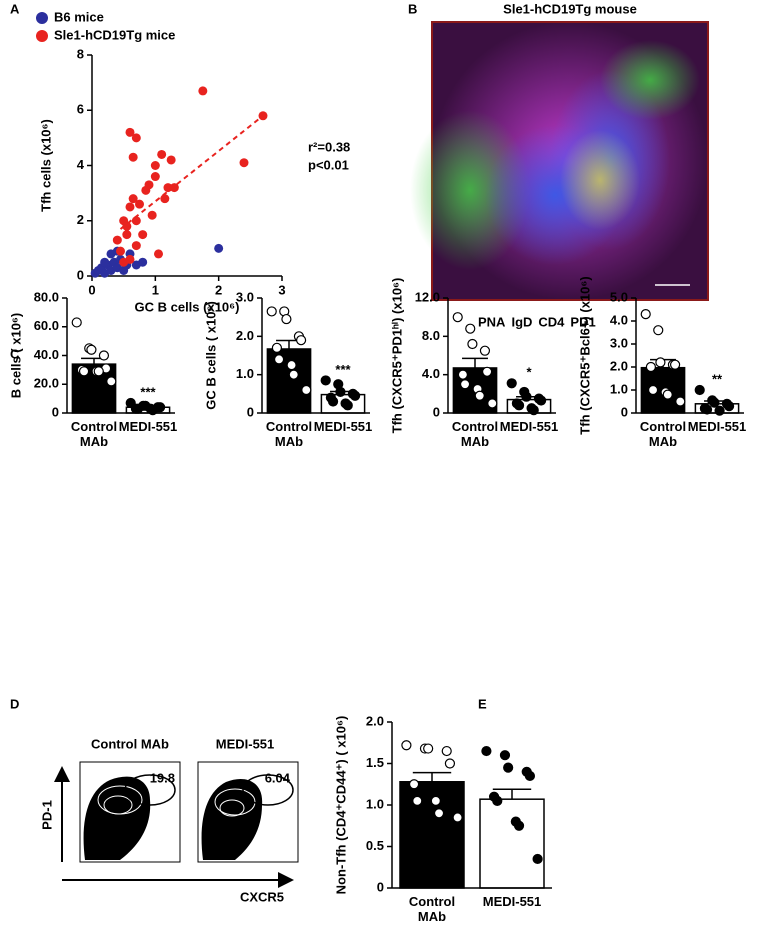 The height and width of the screenshot is (934, 769). Describe the element at coordinates (130, 743) in the screenshot. I see `flow-title: Control MAb` at that location.